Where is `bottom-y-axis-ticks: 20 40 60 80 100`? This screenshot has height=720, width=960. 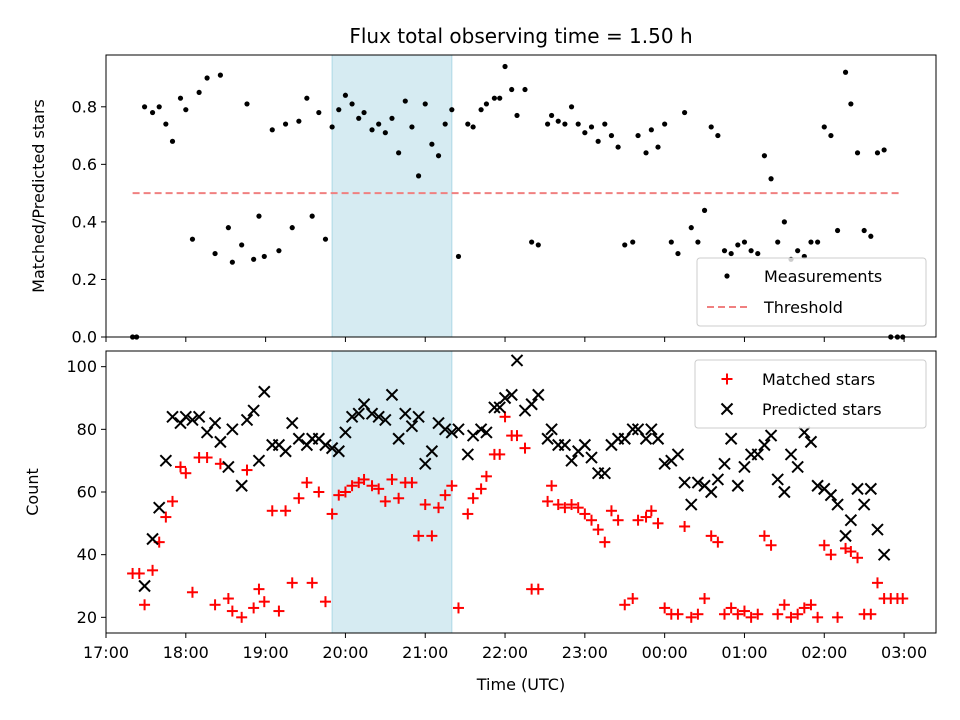
bottom-y-axis-ticks: 20 40 60 80 100 is located at coordinates (86, 492).